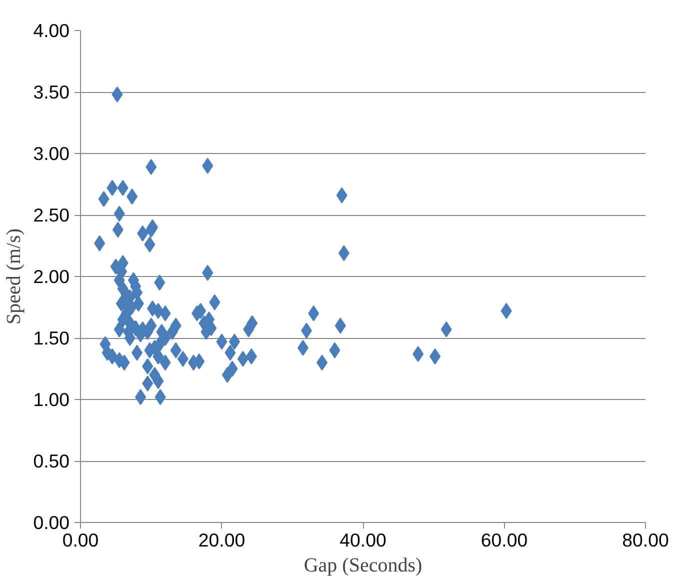  What do you see at coordinates (14, 276) in the screenshot?
I see `y-axis-title: Speed (m/s)` at bounding box center [14, 276].